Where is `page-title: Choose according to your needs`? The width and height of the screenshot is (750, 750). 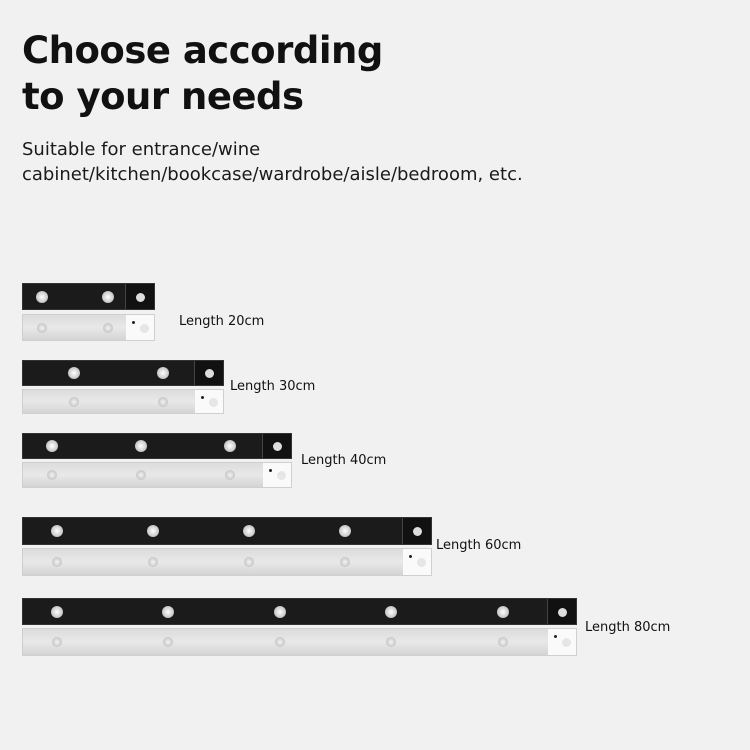 page-title: Choose according to your needs is located at coordinates (202, 74).